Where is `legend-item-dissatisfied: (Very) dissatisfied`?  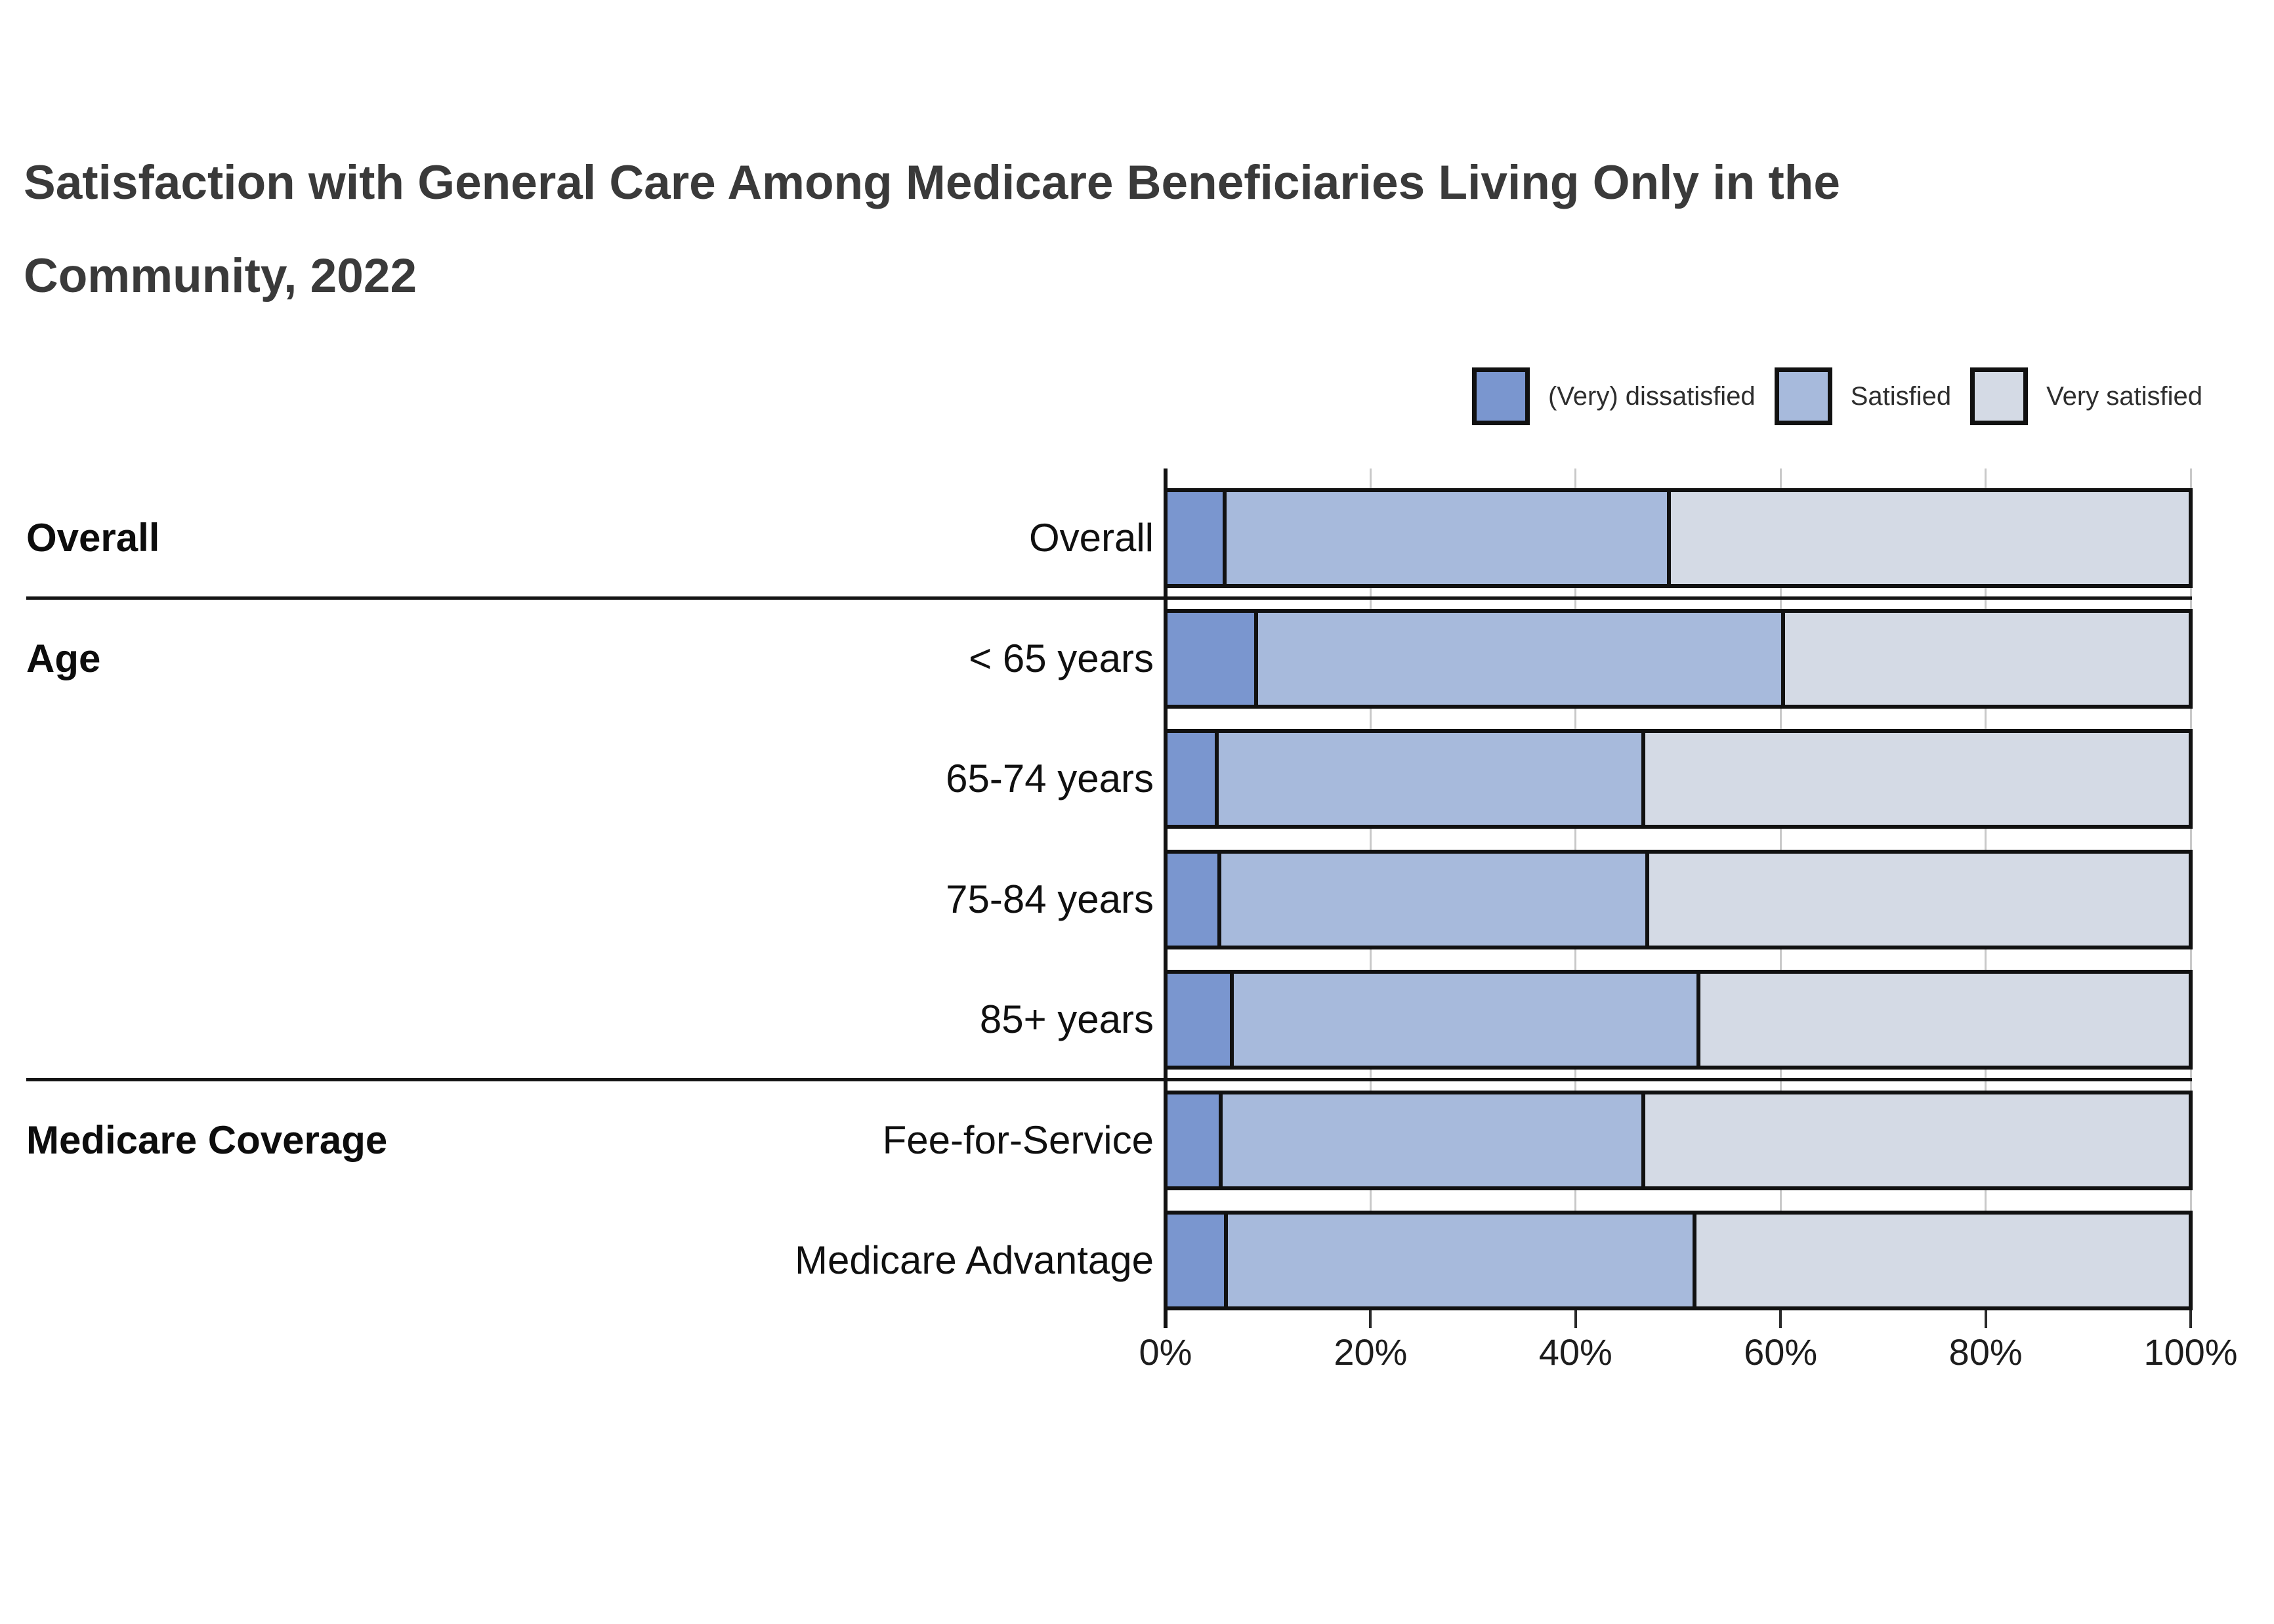 legend-item-dissatisfied: (Very) dissatisfied is located at coordinates (1614, 396).